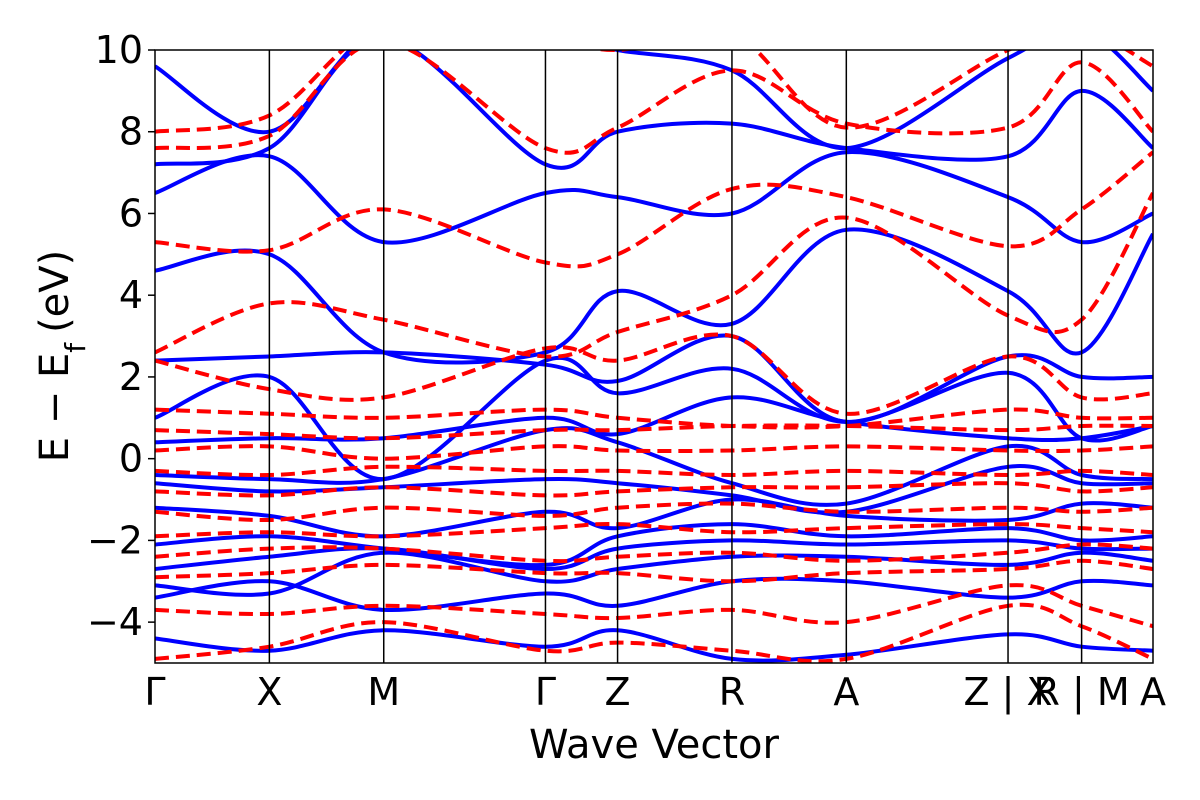 The width and height of the screenshot is (1200, 800). What do you see at coordinates (115, 622) in the screenshot?
I see `y-tick-label: −4` at bounding box center [115, 622].